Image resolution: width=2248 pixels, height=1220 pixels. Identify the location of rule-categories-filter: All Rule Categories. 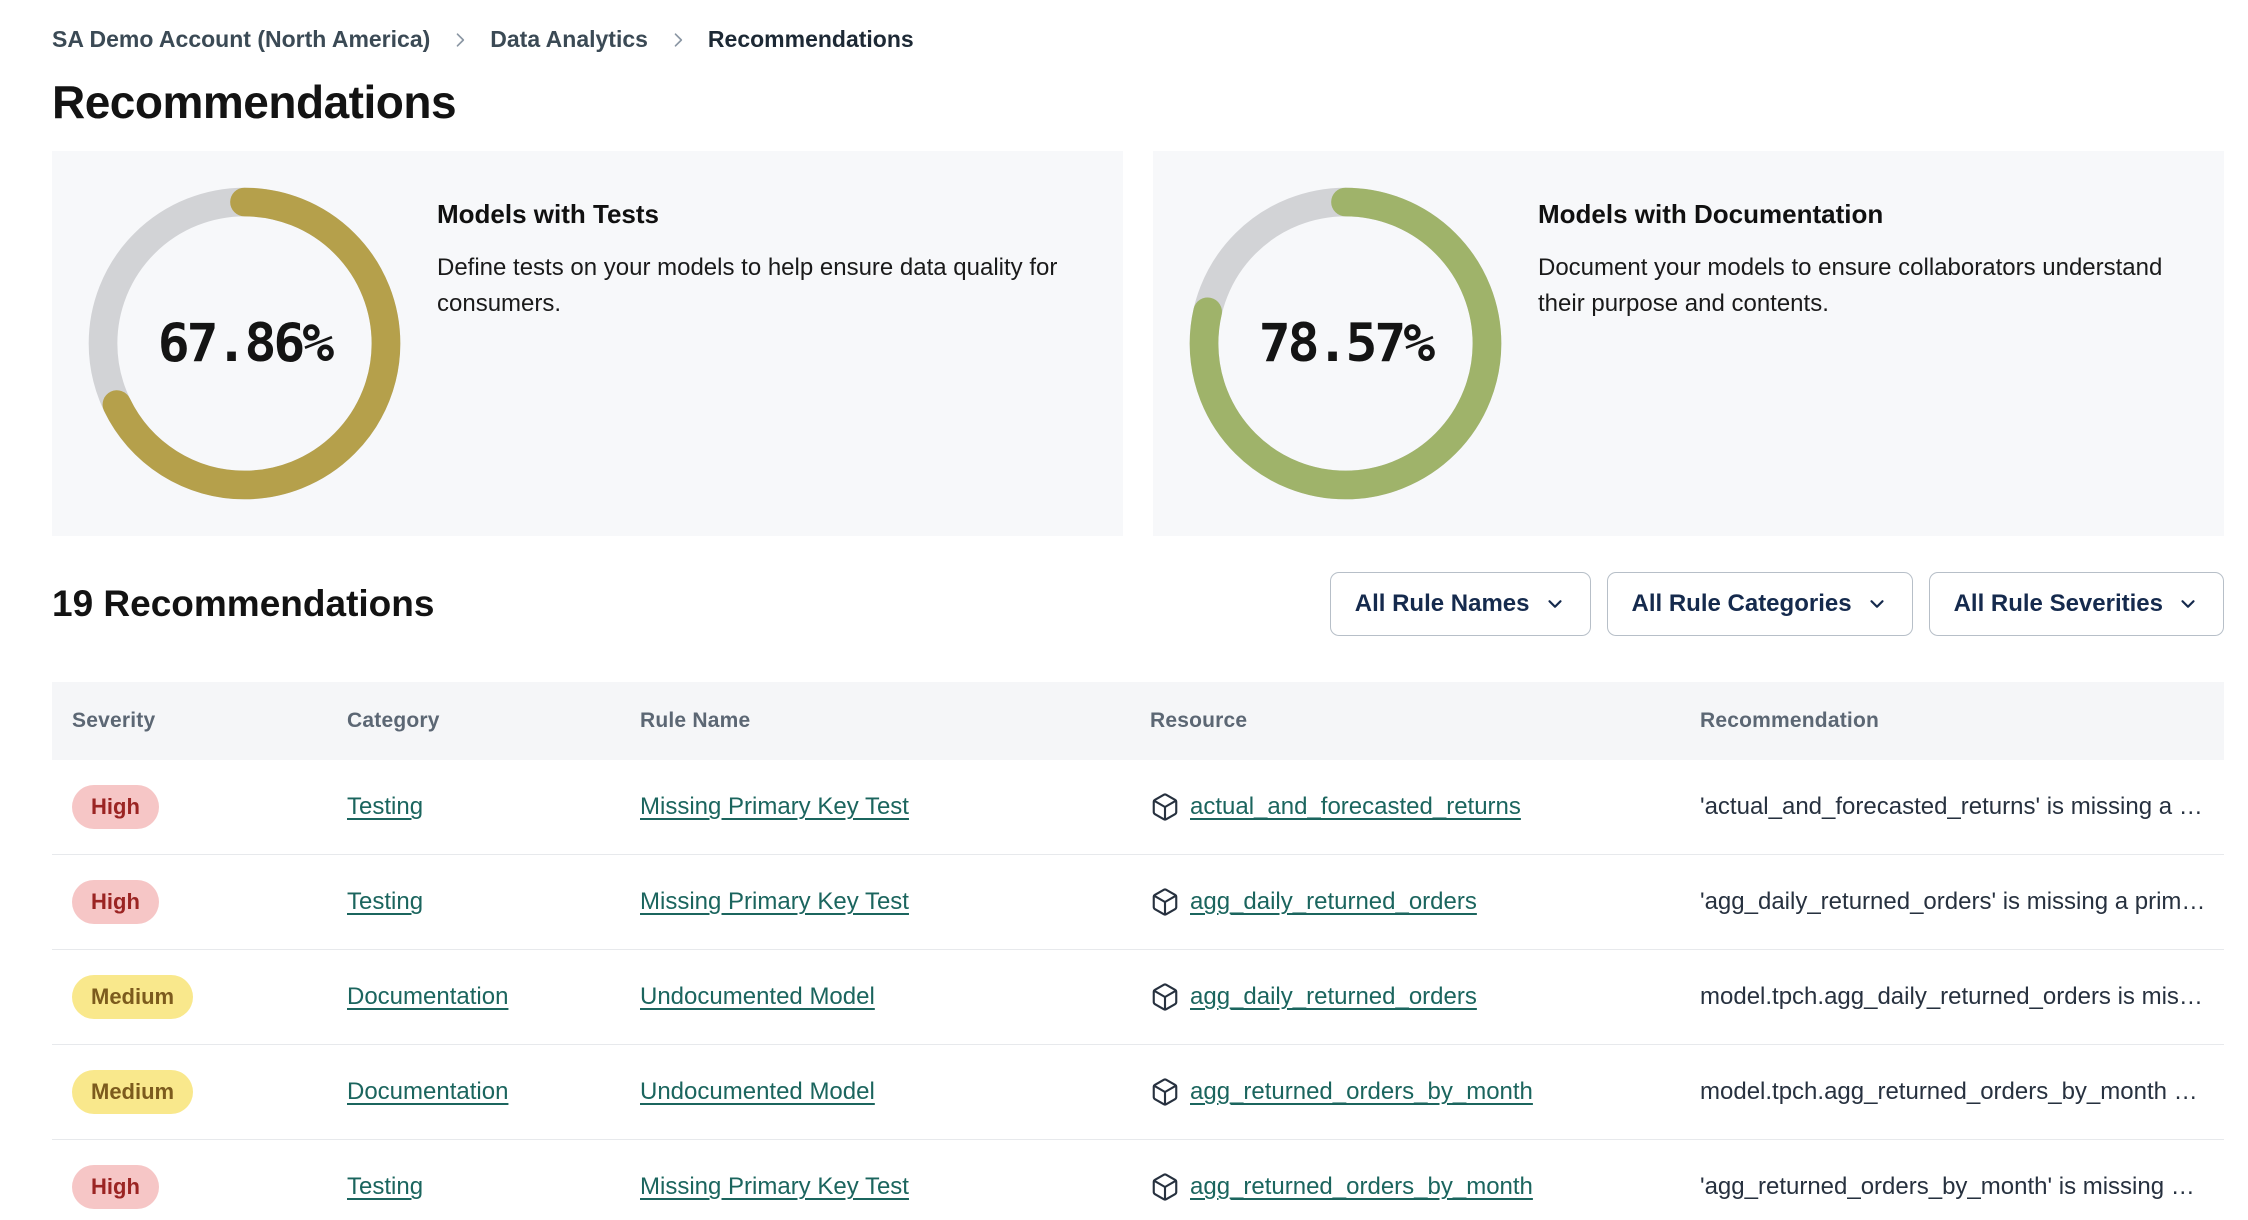
(1759, 604).